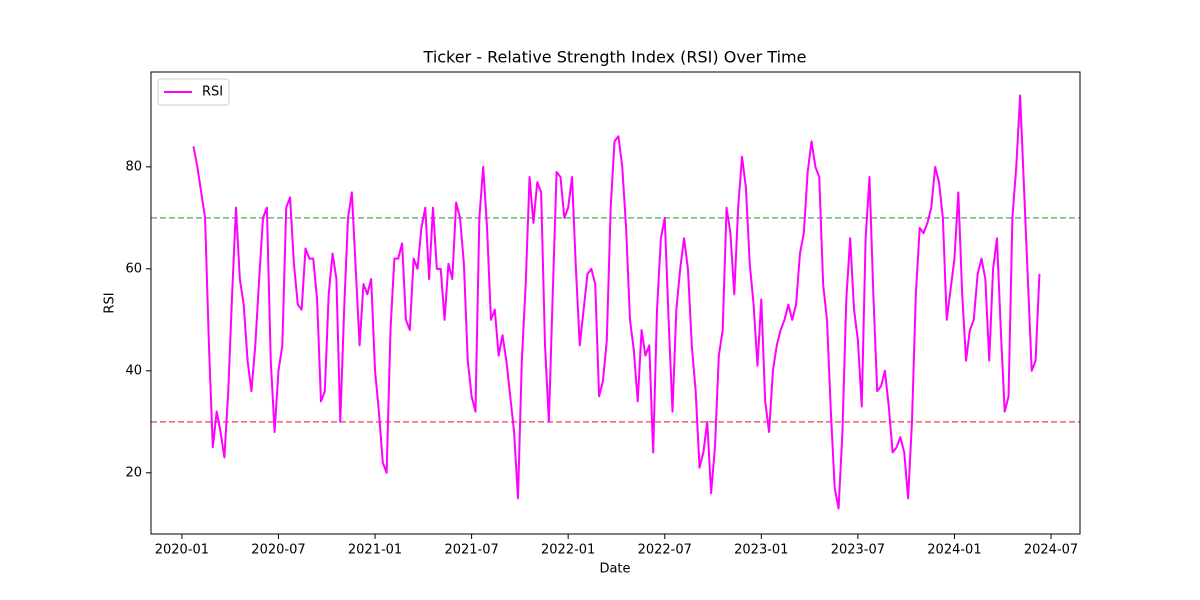  I want to click on x-tick-label: 2020-01, so click(182, 550).